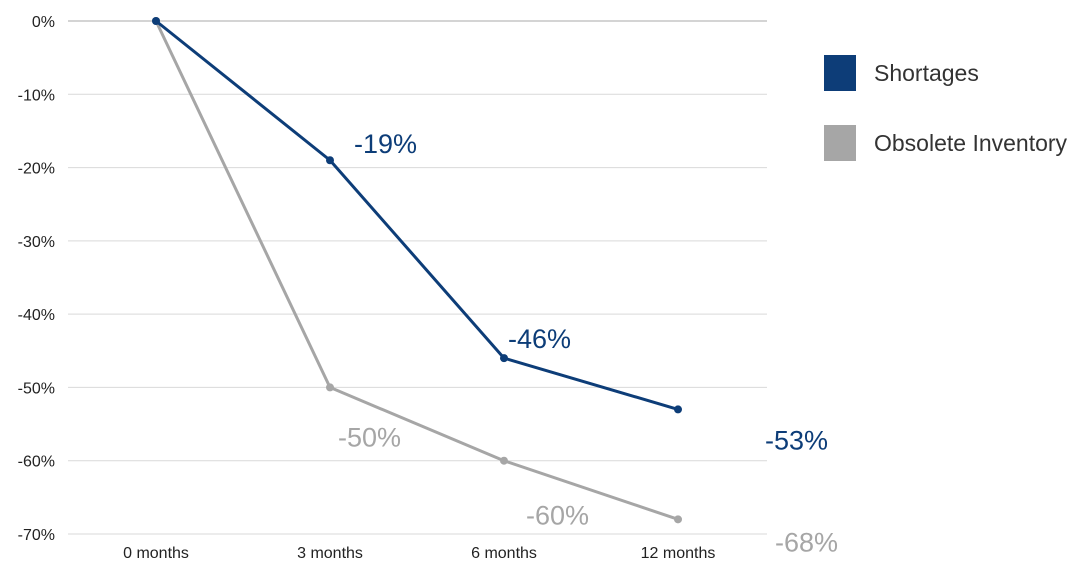 The image size is (1088, 561). What do you see at coordinates (369, 437) in the screenshot?
I see `data-label: -50%` at bounding box center [369, 437].